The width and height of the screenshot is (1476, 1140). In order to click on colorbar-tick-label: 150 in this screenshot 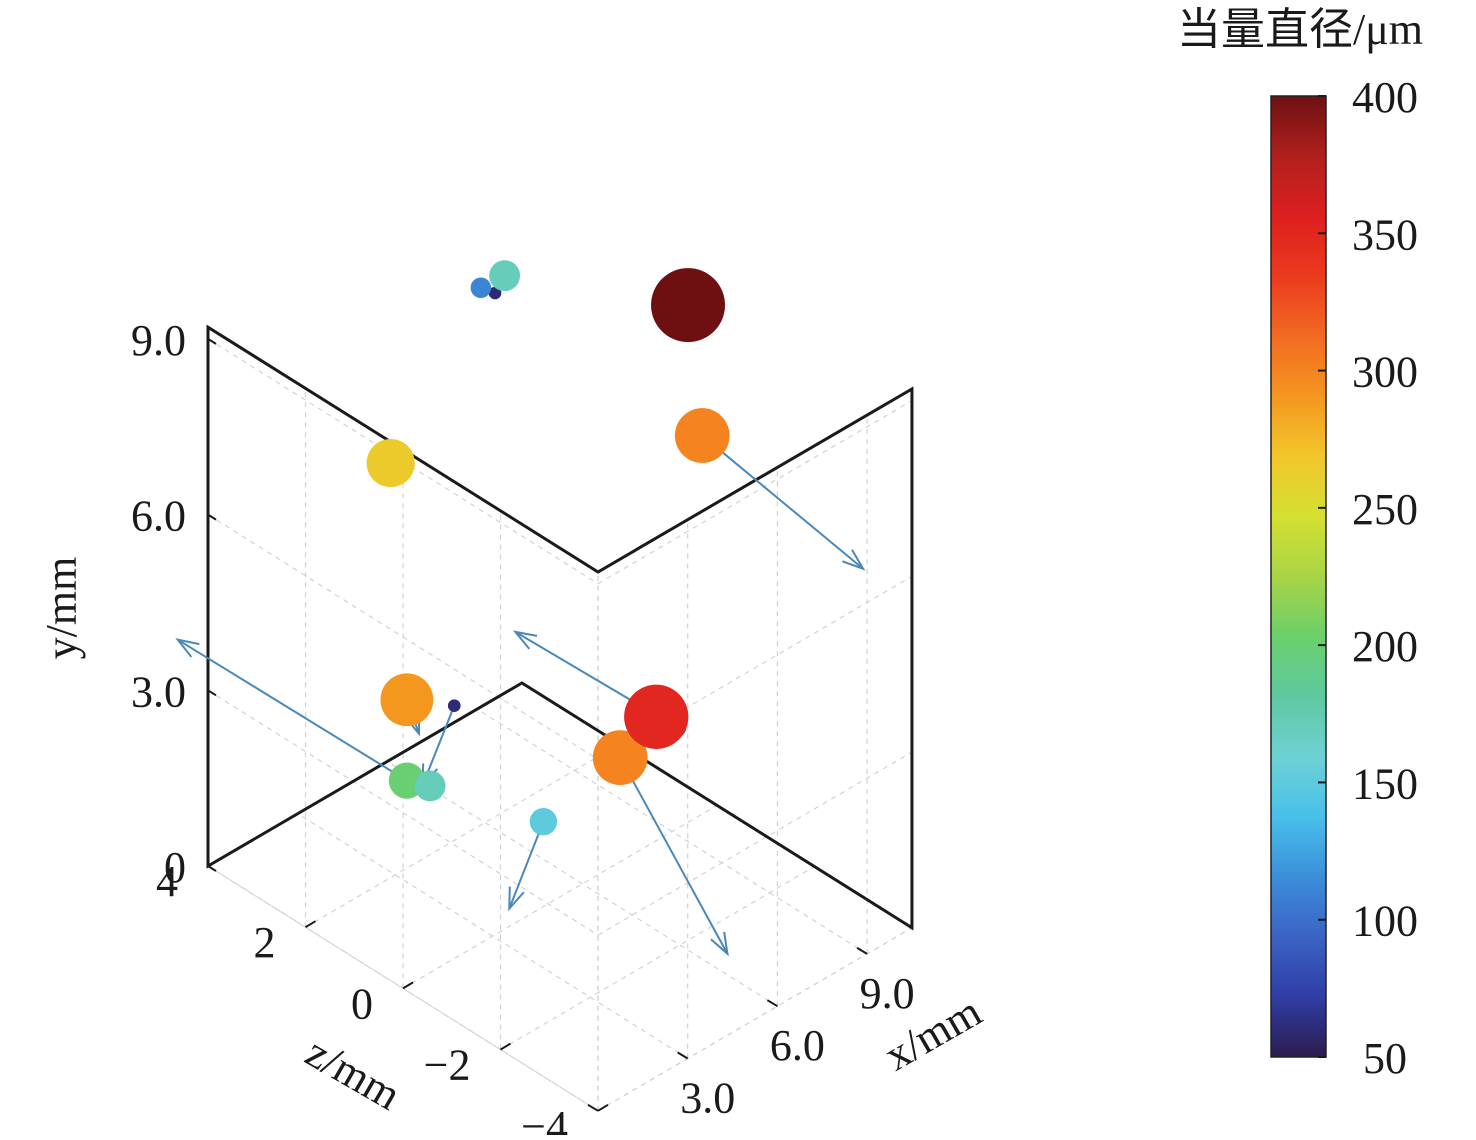, I will do `click(1385, 783)`.